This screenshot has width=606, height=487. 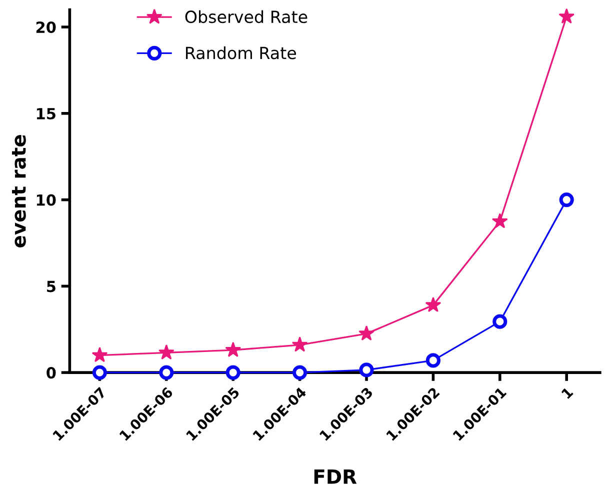 I want to click on y-tick-label: 0, so click(x=51, y=373).